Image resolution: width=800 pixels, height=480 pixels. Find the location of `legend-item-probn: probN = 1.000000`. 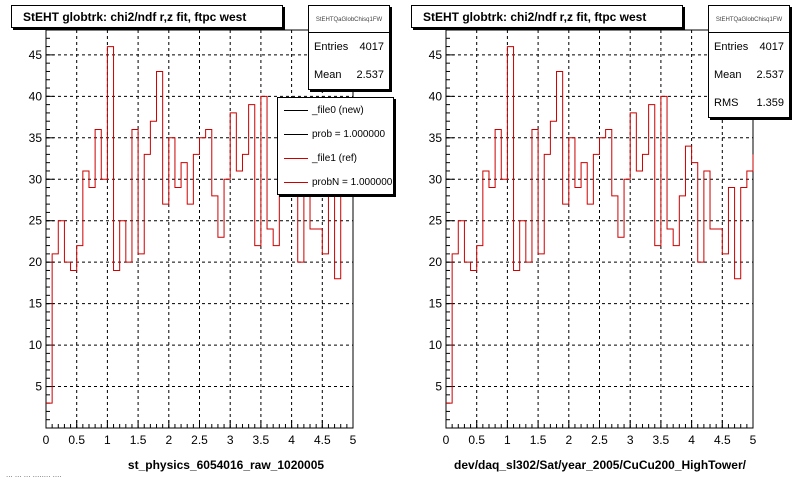

legend-item-probn: probN = 1.000000 is located at coordinates (335, 182).